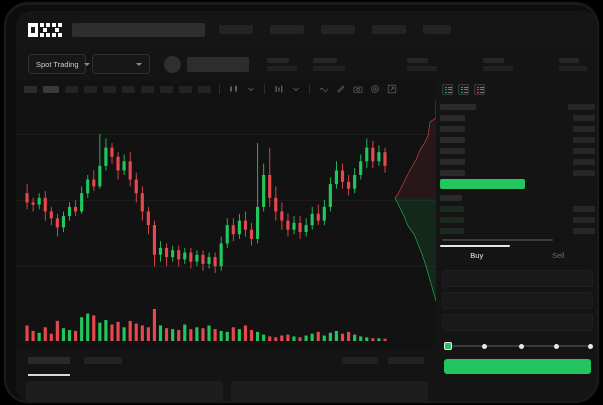 The width and height of the screenshot is (603, 405). Describe the element at coordinates (391, 89) in the screenshot. I see `fullscreen-icon` at that location.